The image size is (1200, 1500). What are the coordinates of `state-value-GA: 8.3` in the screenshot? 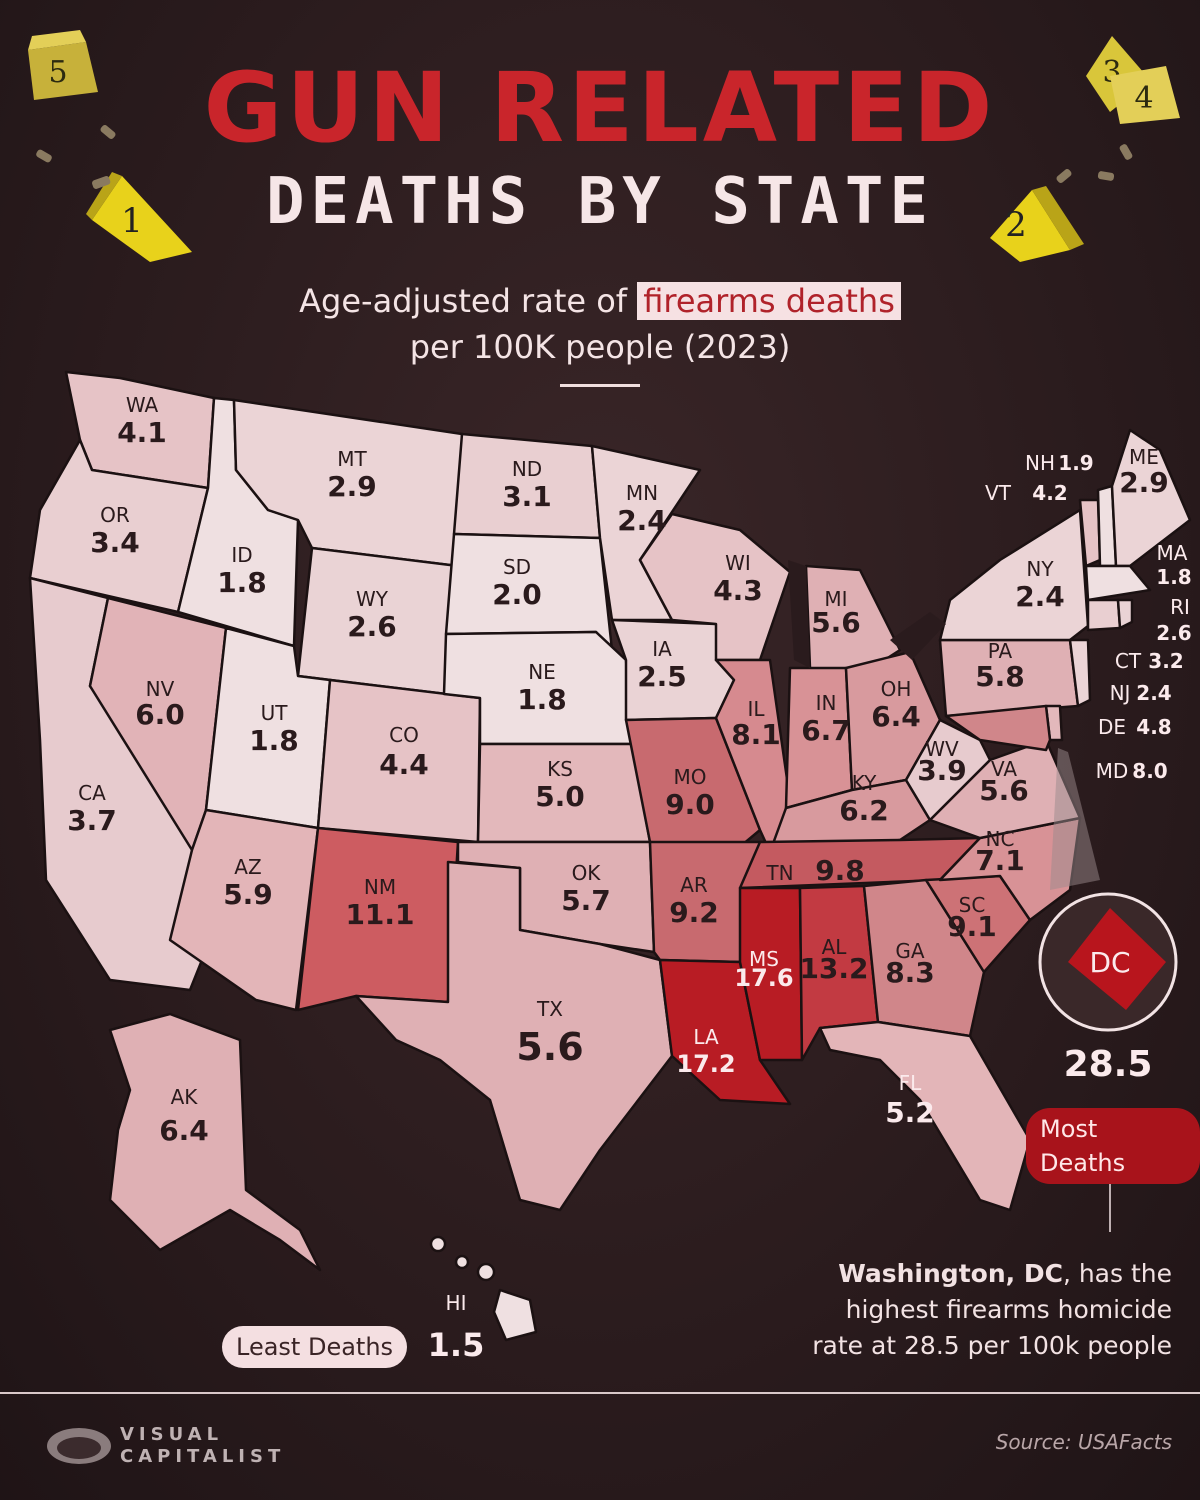 It's located at (910, 972).